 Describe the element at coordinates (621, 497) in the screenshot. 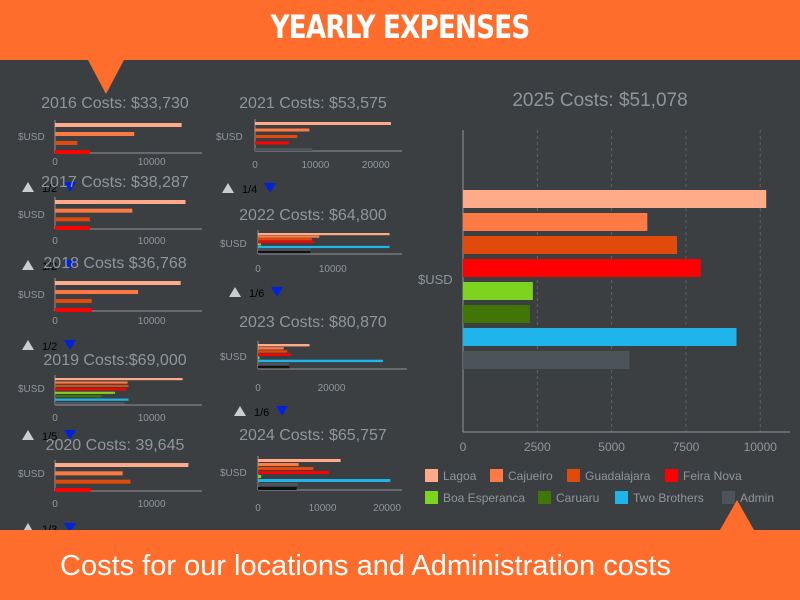

I see `chart-10-legend-swatch-two-brothers` at that location.